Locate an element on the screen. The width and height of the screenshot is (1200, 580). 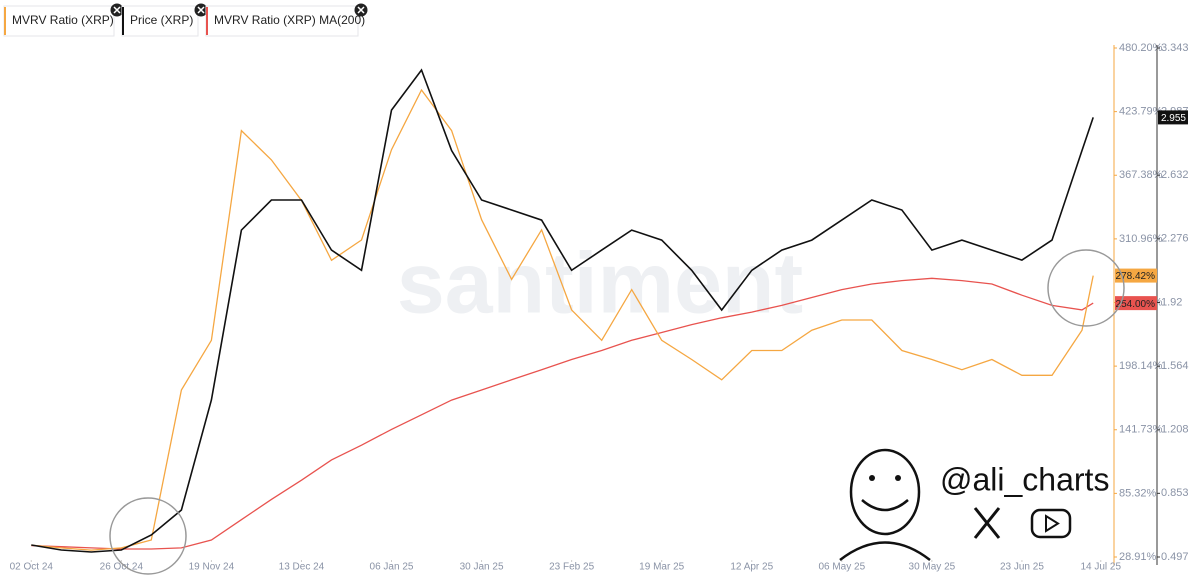
signature: @ali_charts is located at coordinates (1024, 479).